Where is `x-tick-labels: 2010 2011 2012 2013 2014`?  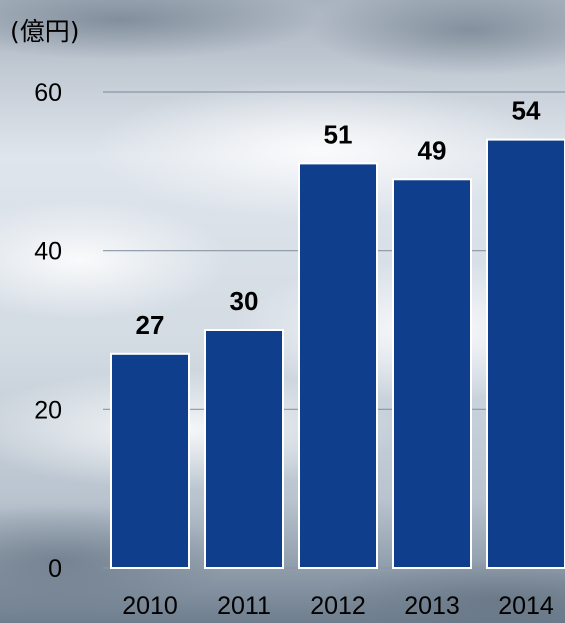 x-tick-labels: 2010 2011 2012 2013 2014 is located at coordinates (338, 606).